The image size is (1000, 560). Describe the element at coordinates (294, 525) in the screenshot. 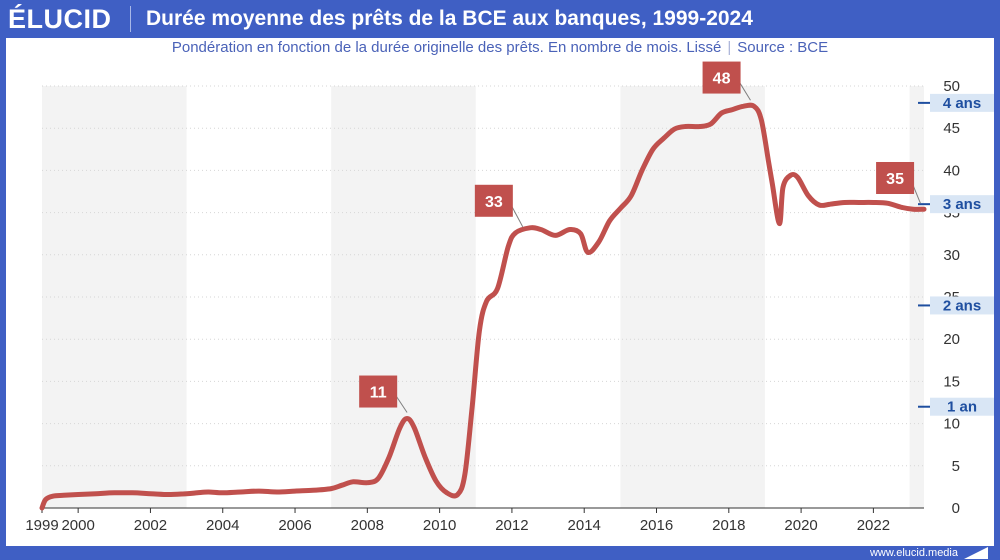

I see `x-tick-label: 2006` at that location.